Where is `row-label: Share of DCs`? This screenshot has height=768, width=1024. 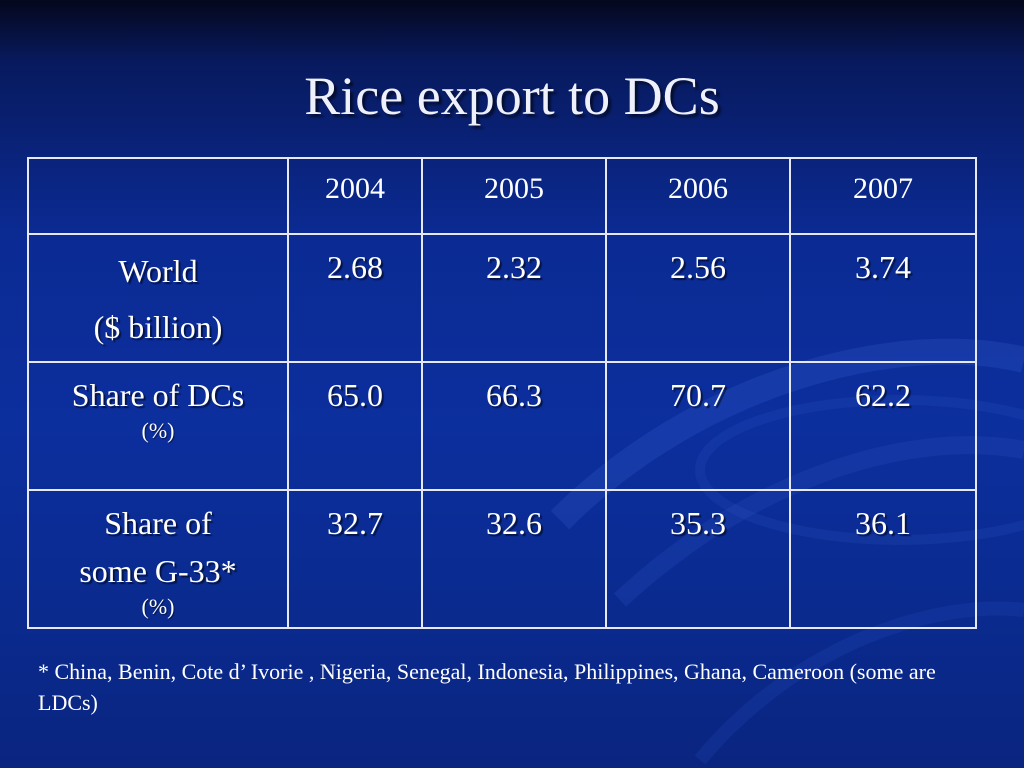
row-label: Share of DCs is located at coordinates (158, 395).